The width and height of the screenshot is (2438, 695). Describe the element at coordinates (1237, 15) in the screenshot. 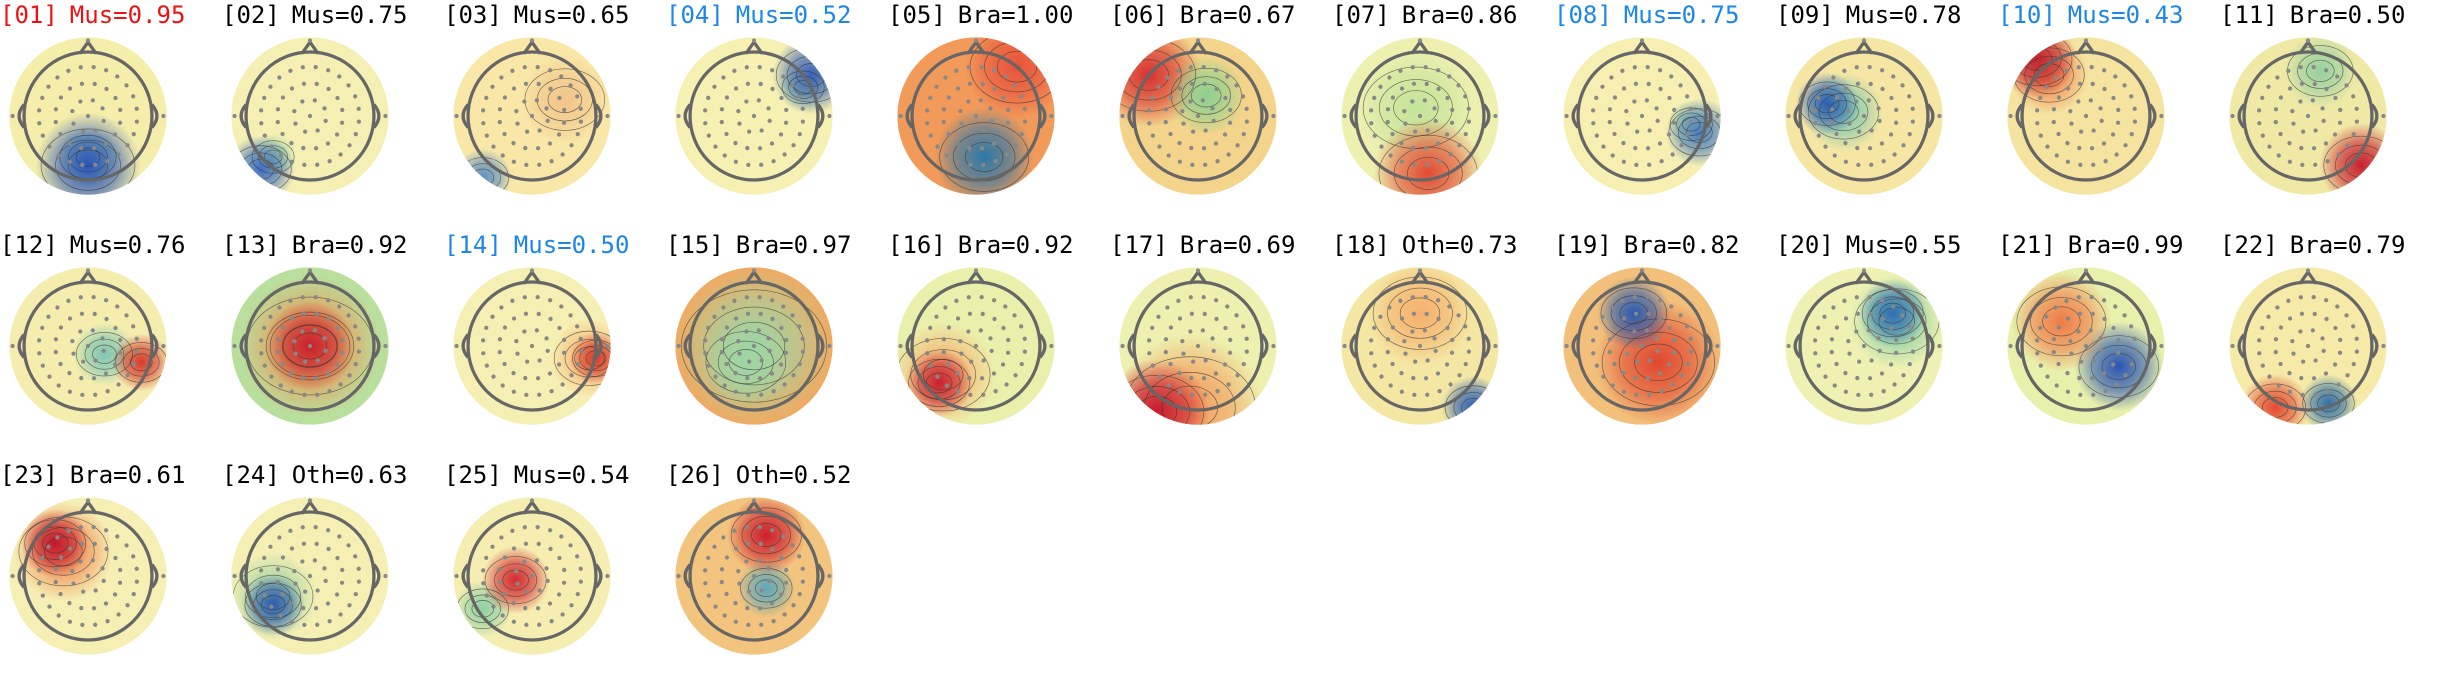

I see `component-class-score: Bra=0.67` at that location.